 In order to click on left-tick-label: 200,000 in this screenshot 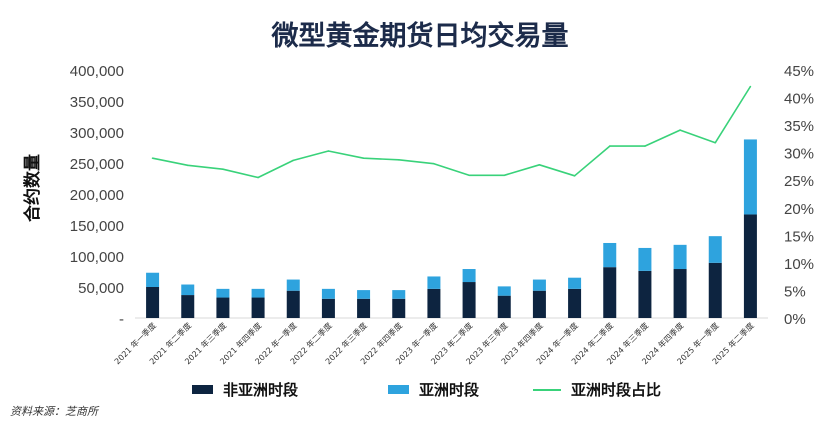, I will do `click(97, 195)`.